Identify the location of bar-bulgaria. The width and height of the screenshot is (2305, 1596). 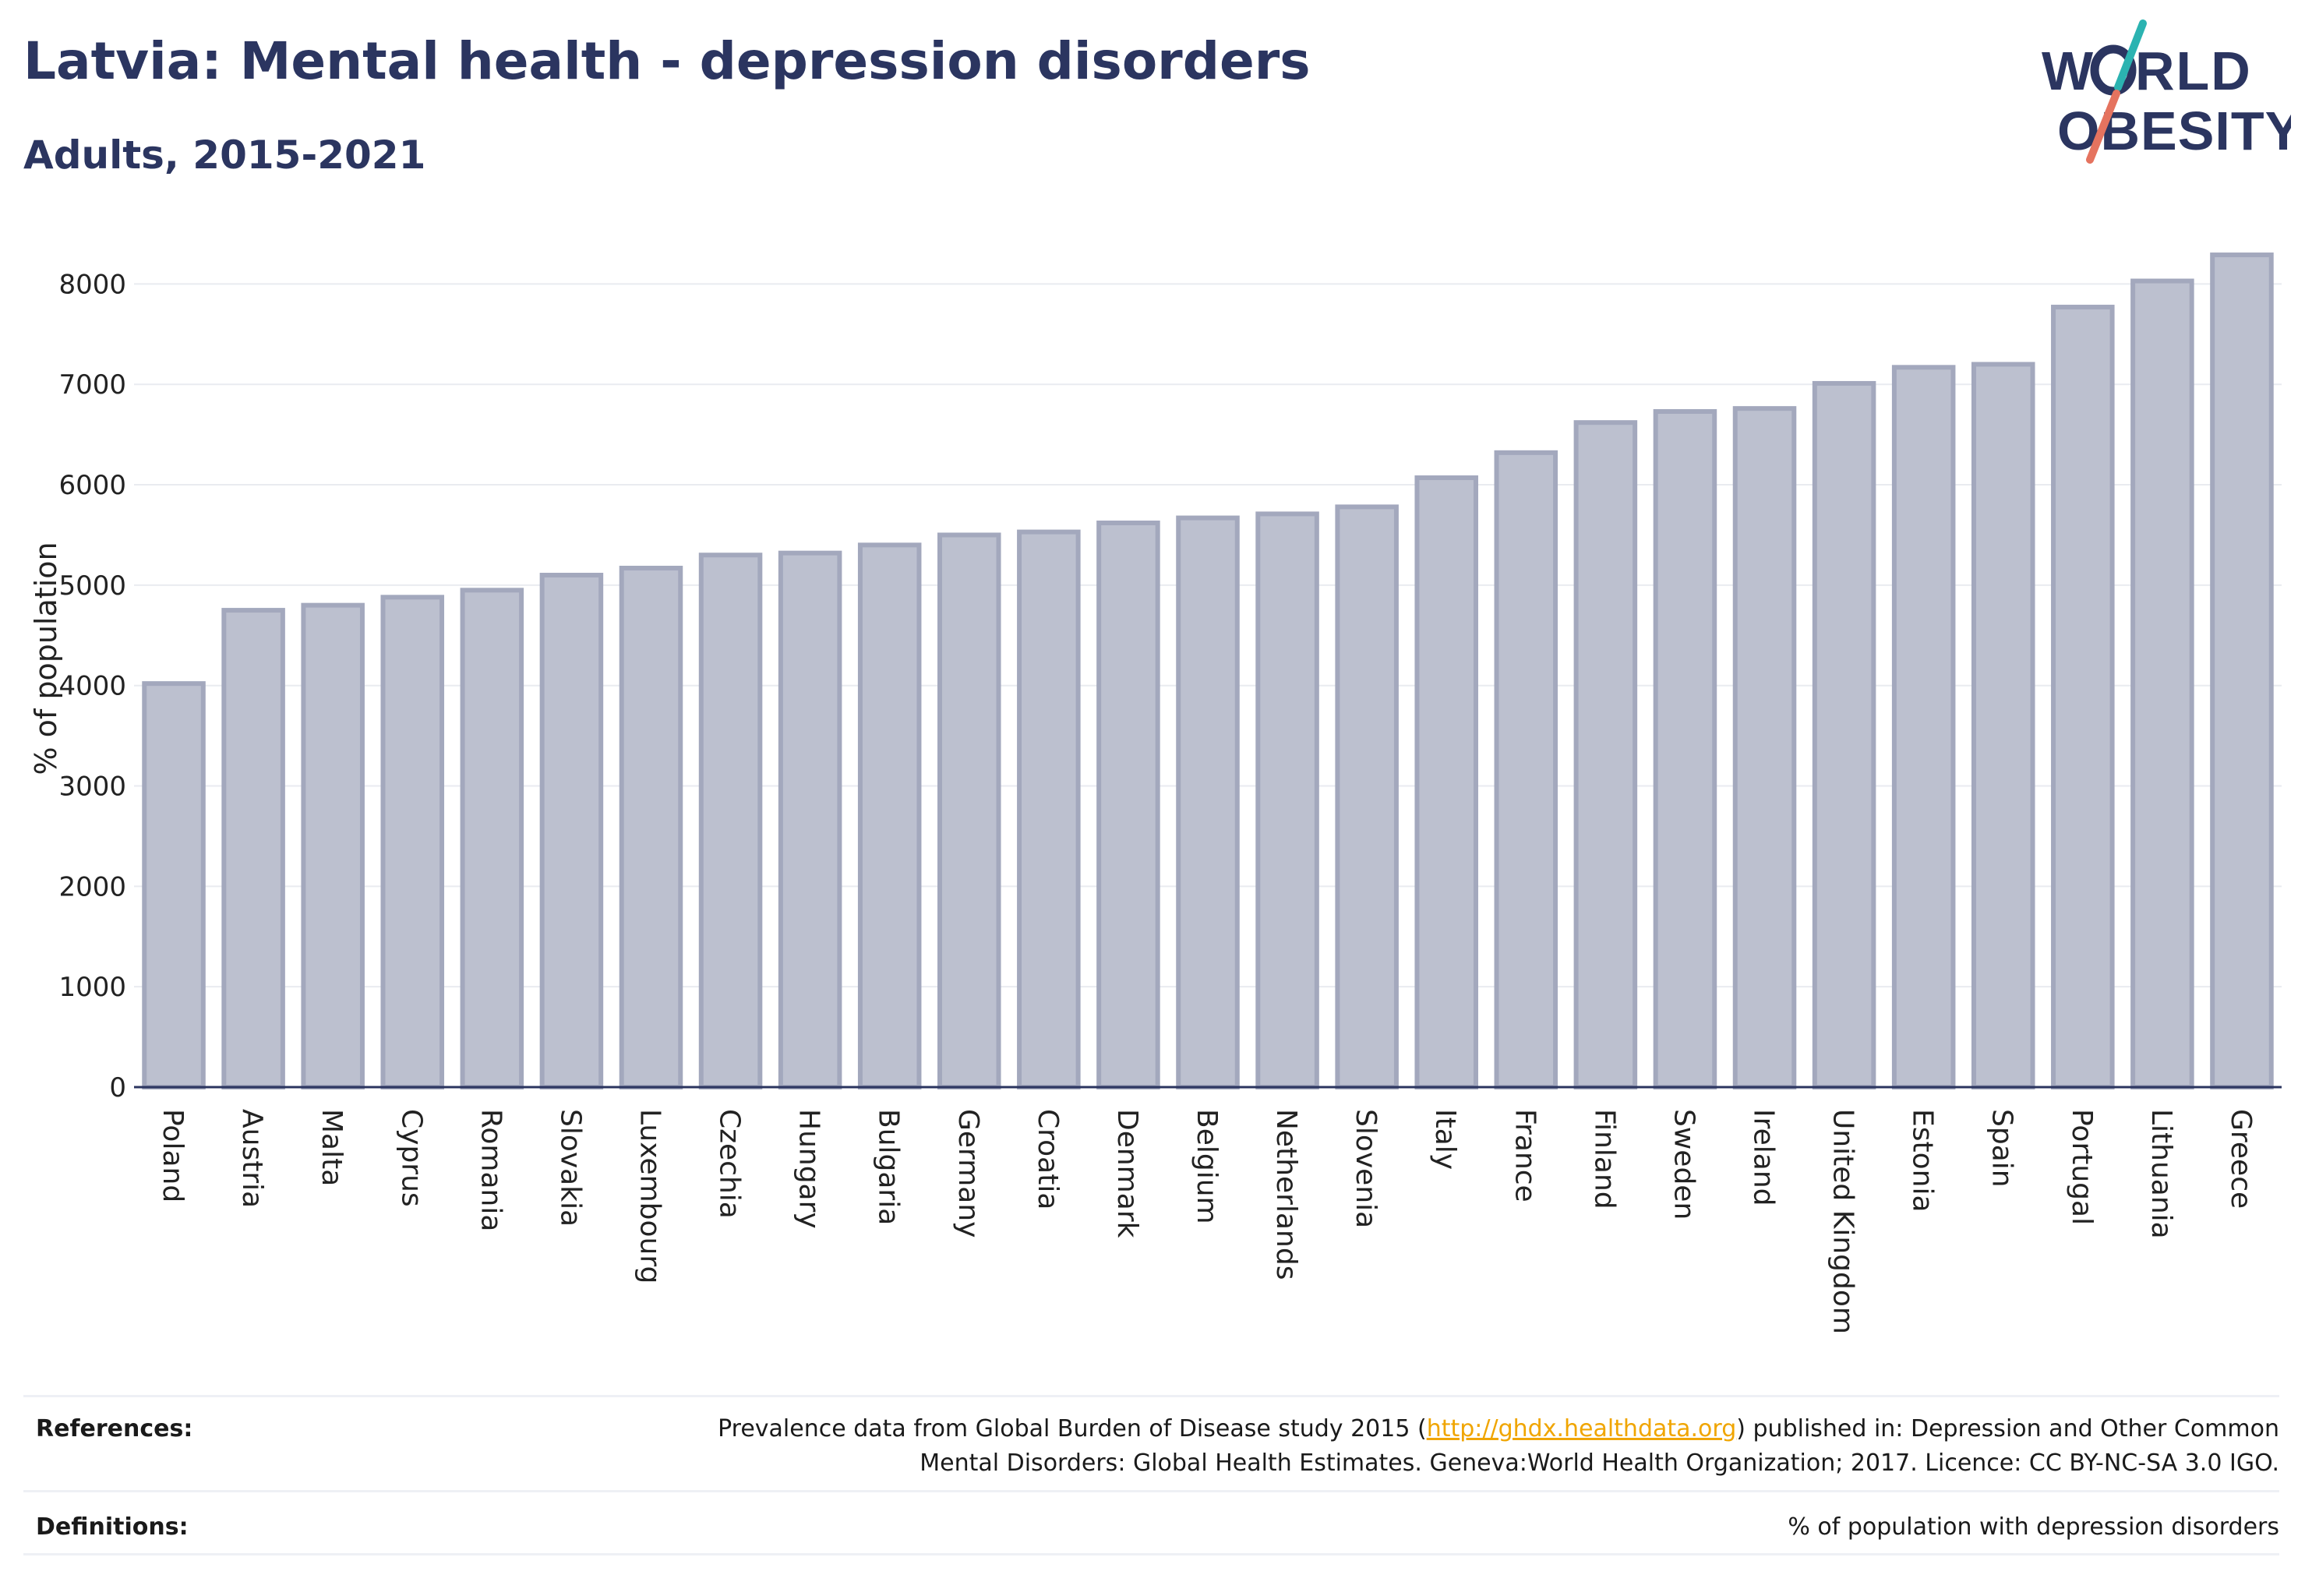
(889, 815).